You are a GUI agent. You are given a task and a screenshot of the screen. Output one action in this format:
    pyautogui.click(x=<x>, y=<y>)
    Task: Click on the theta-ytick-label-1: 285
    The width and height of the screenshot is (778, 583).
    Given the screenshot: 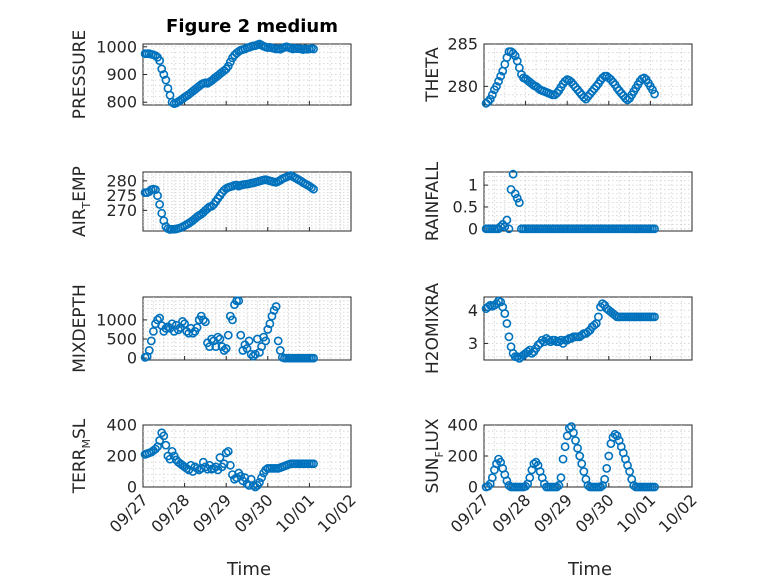 What is the action you would take?
    pyautogui.click(x=462, y=44)
    